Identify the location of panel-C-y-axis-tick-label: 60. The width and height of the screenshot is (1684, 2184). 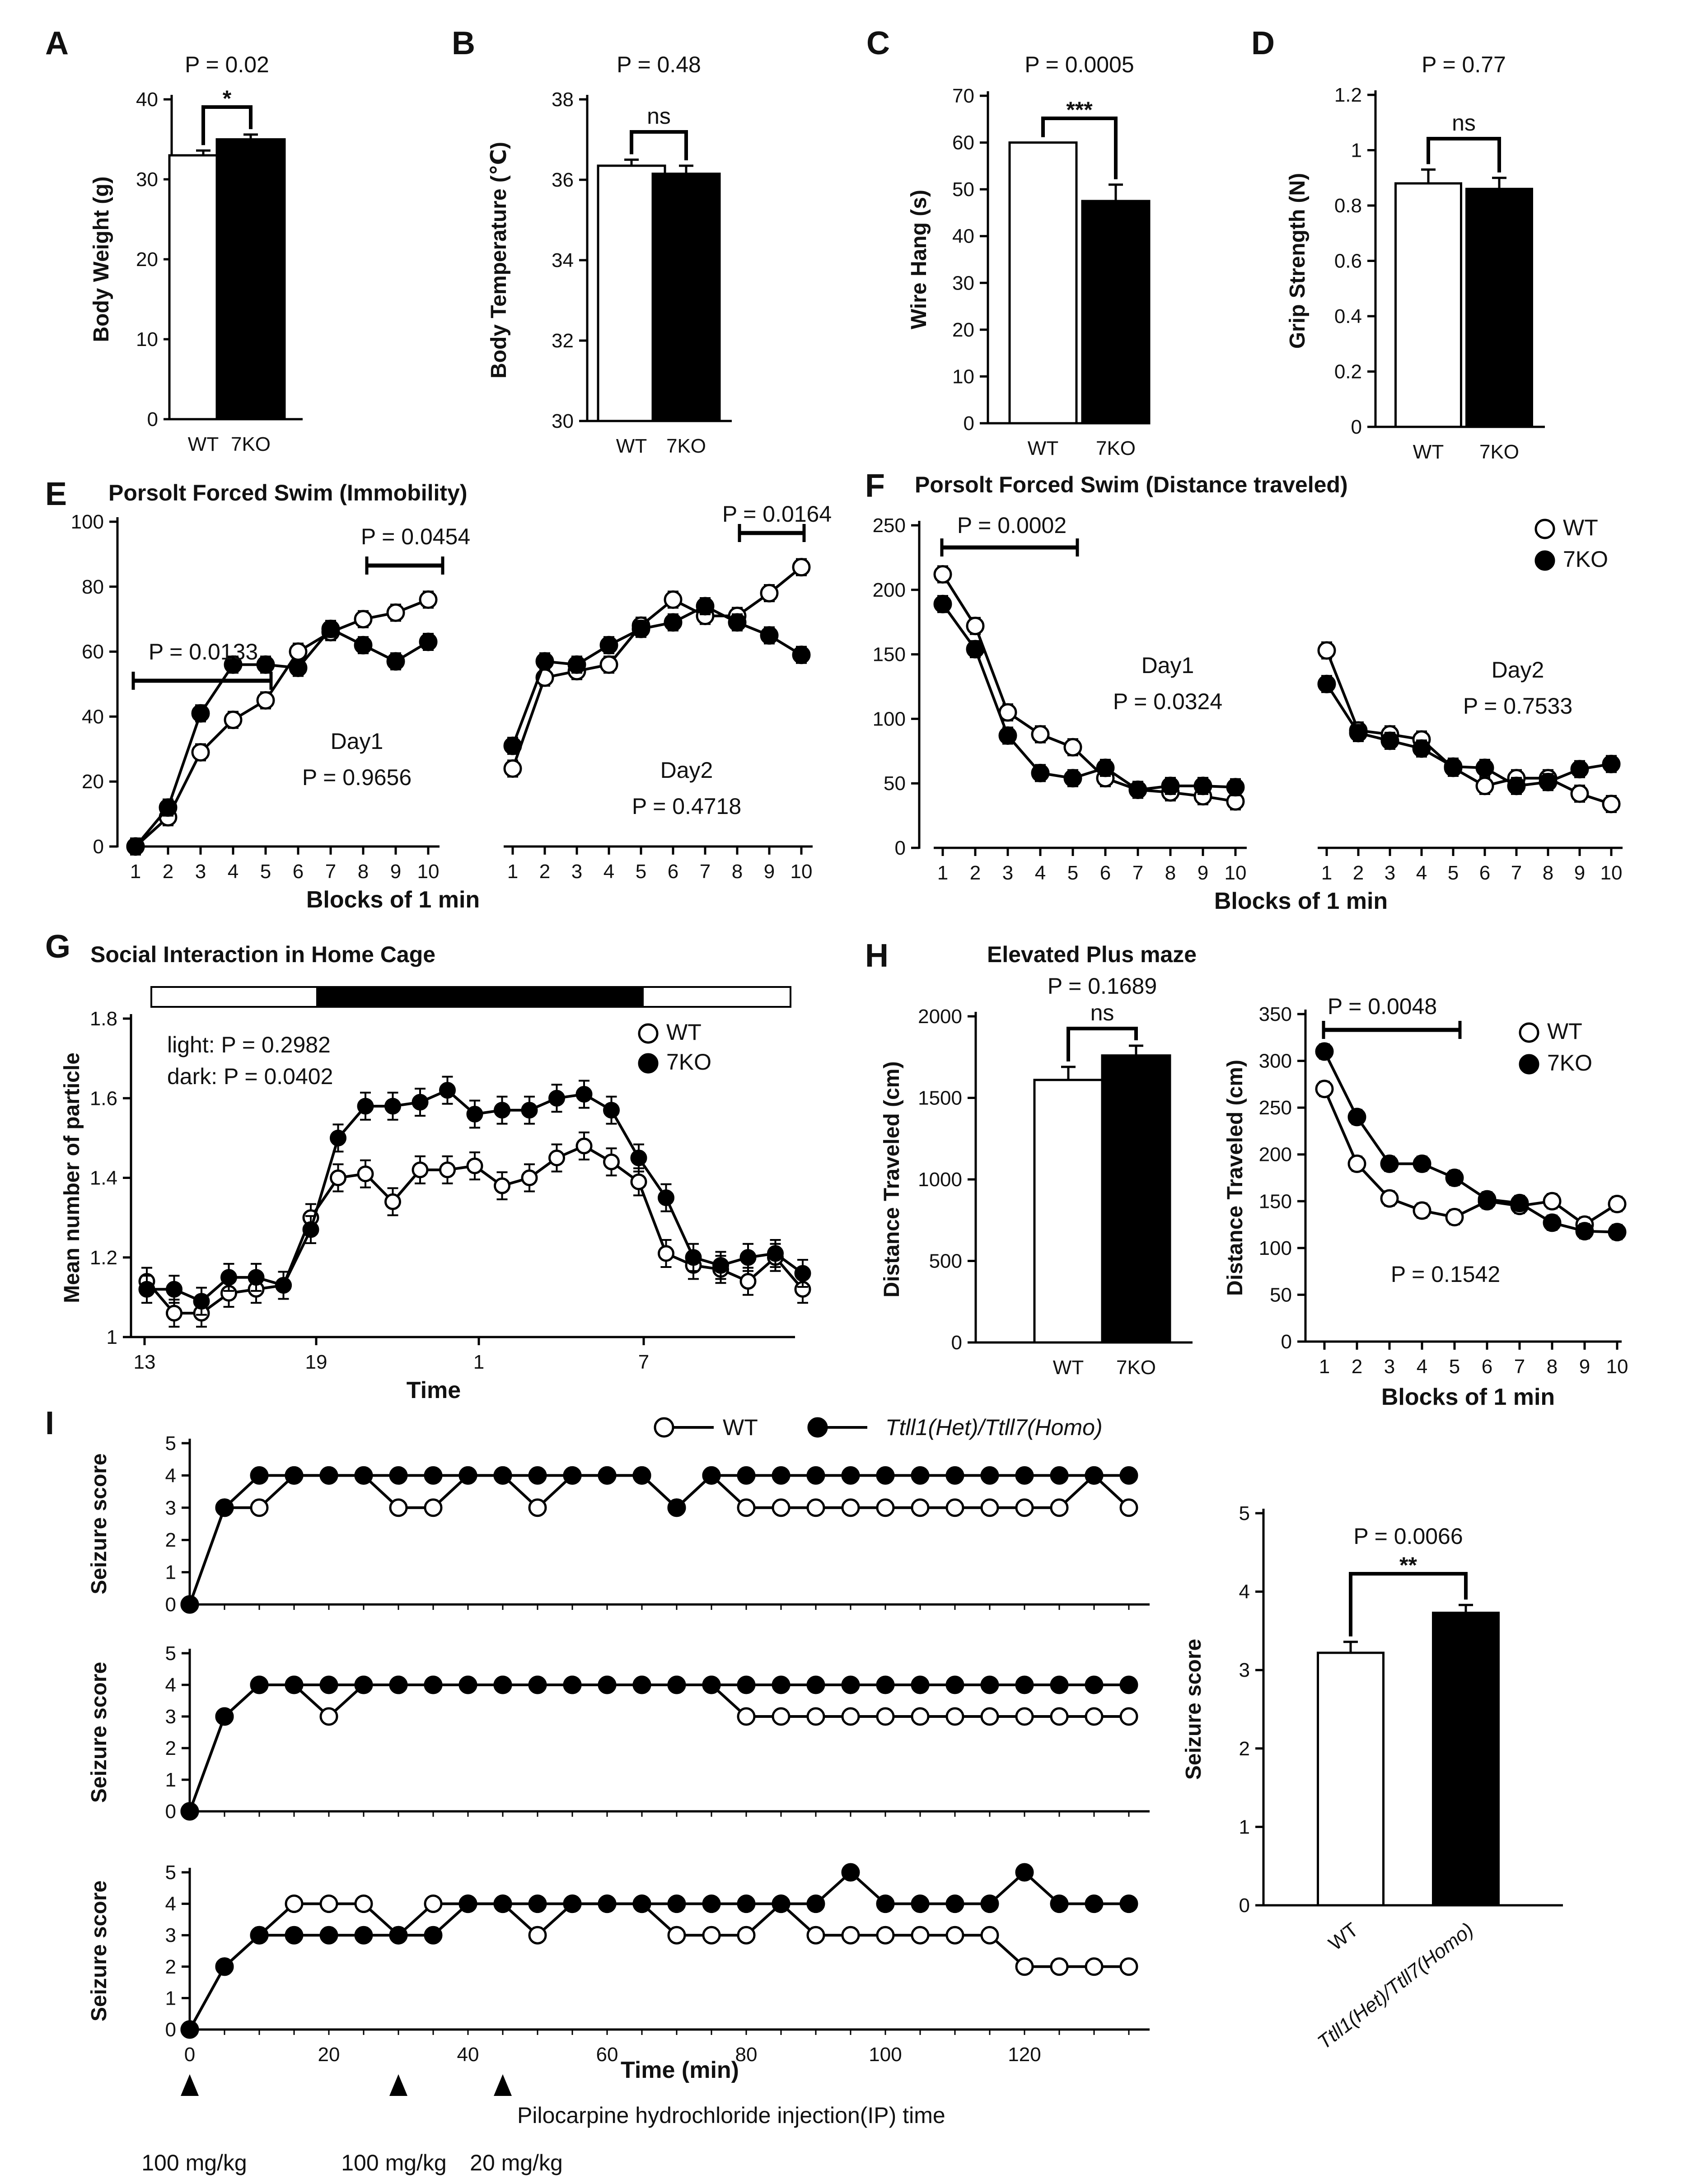
(963, 143).